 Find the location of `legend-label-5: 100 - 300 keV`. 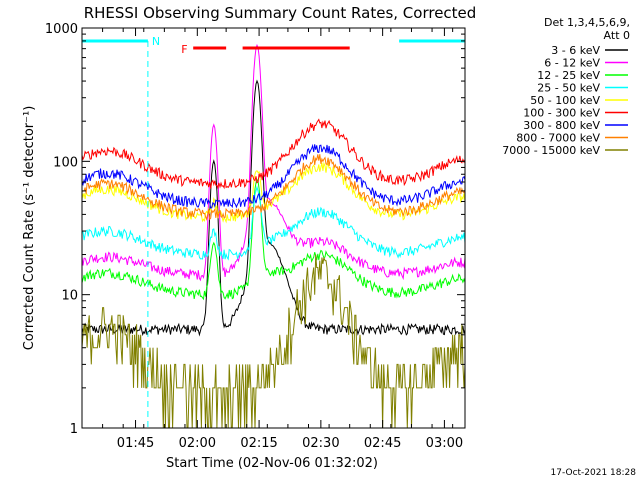

legend-label-5: 100 - 300 keV is located at coordinates (561, 113).